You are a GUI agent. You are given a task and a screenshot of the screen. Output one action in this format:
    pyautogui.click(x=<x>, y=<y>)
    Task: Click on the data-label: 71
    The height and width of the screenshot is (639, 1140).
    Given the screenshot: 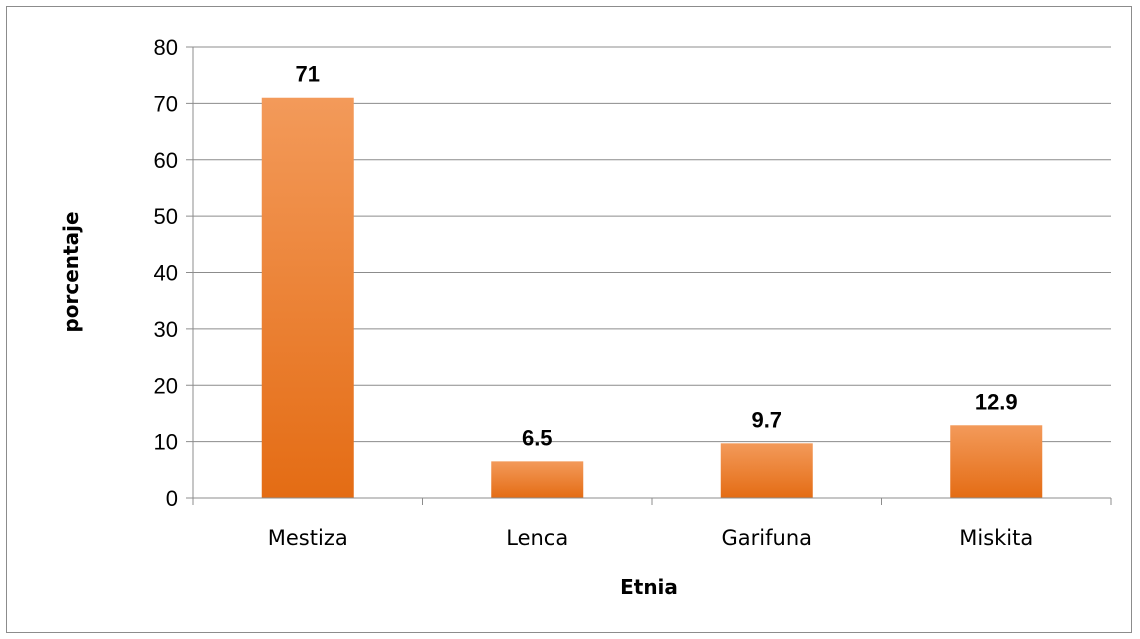 What is the action you would take?
    pyautogui.click(x=308, y=74)
    